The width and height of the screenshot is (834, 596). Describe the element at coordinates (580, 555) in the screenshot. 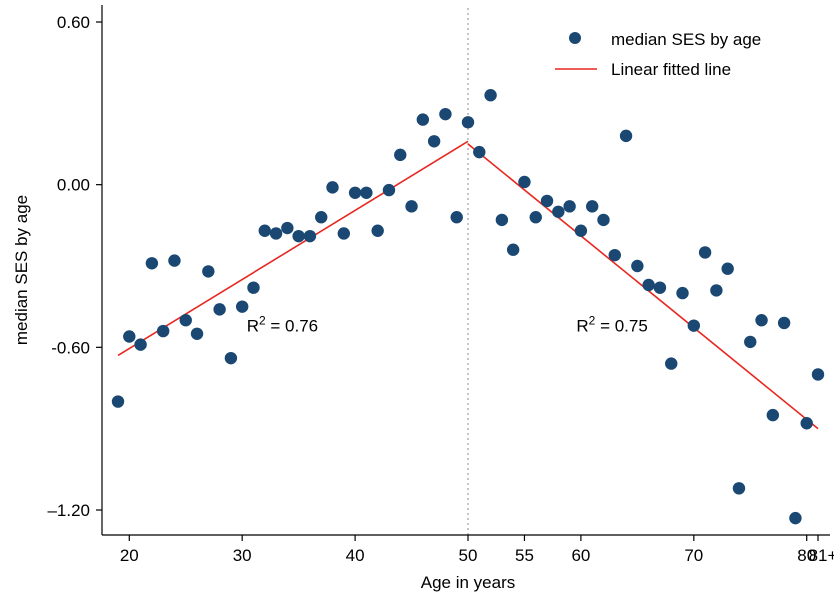

I see `x-tick-label: 60` at that location.